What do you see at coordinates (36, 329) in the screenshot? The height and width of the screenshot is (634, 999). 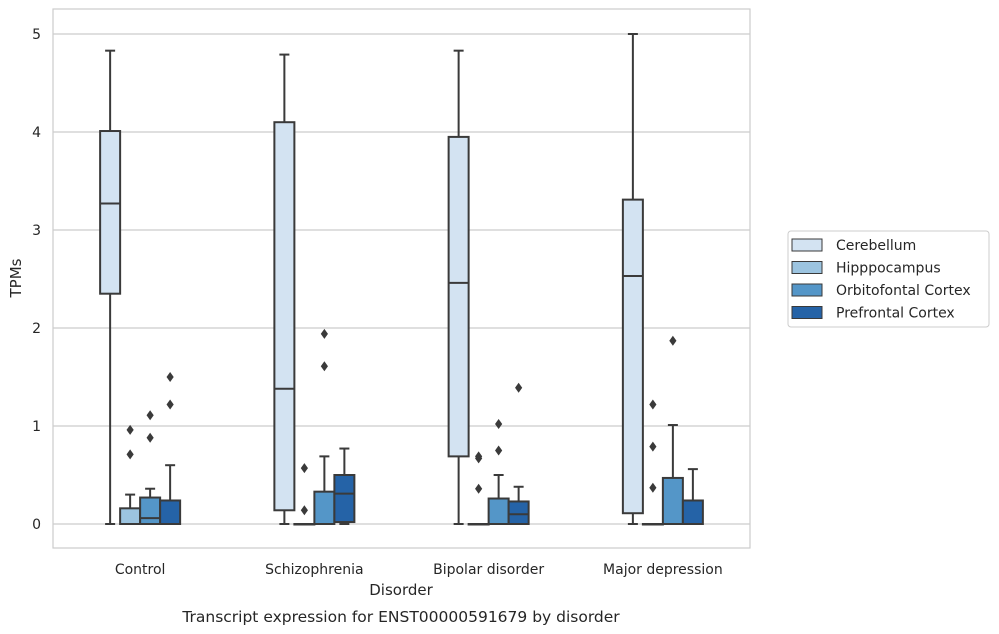 I see `y-tick-label: 2` at bounding box center [36, 329].